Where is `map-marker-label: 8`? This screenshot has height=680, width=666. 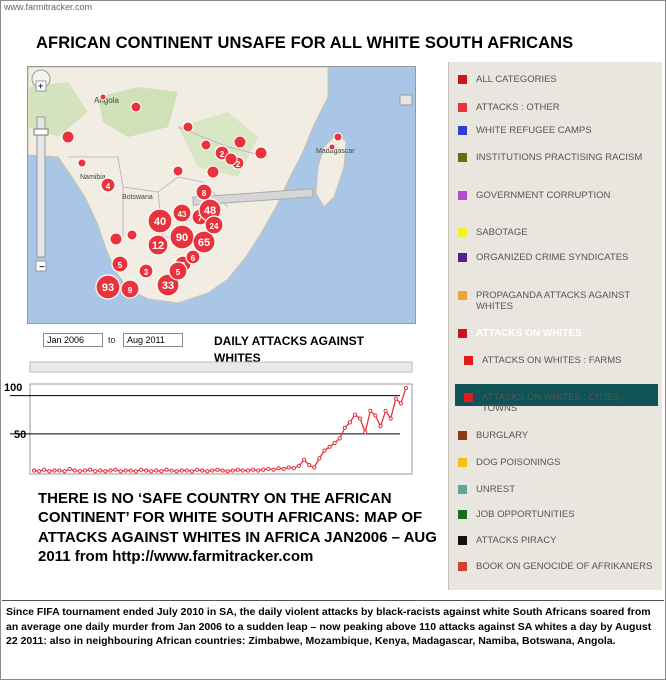
map-marker-label: 8 is located at coordinates (204, 193).